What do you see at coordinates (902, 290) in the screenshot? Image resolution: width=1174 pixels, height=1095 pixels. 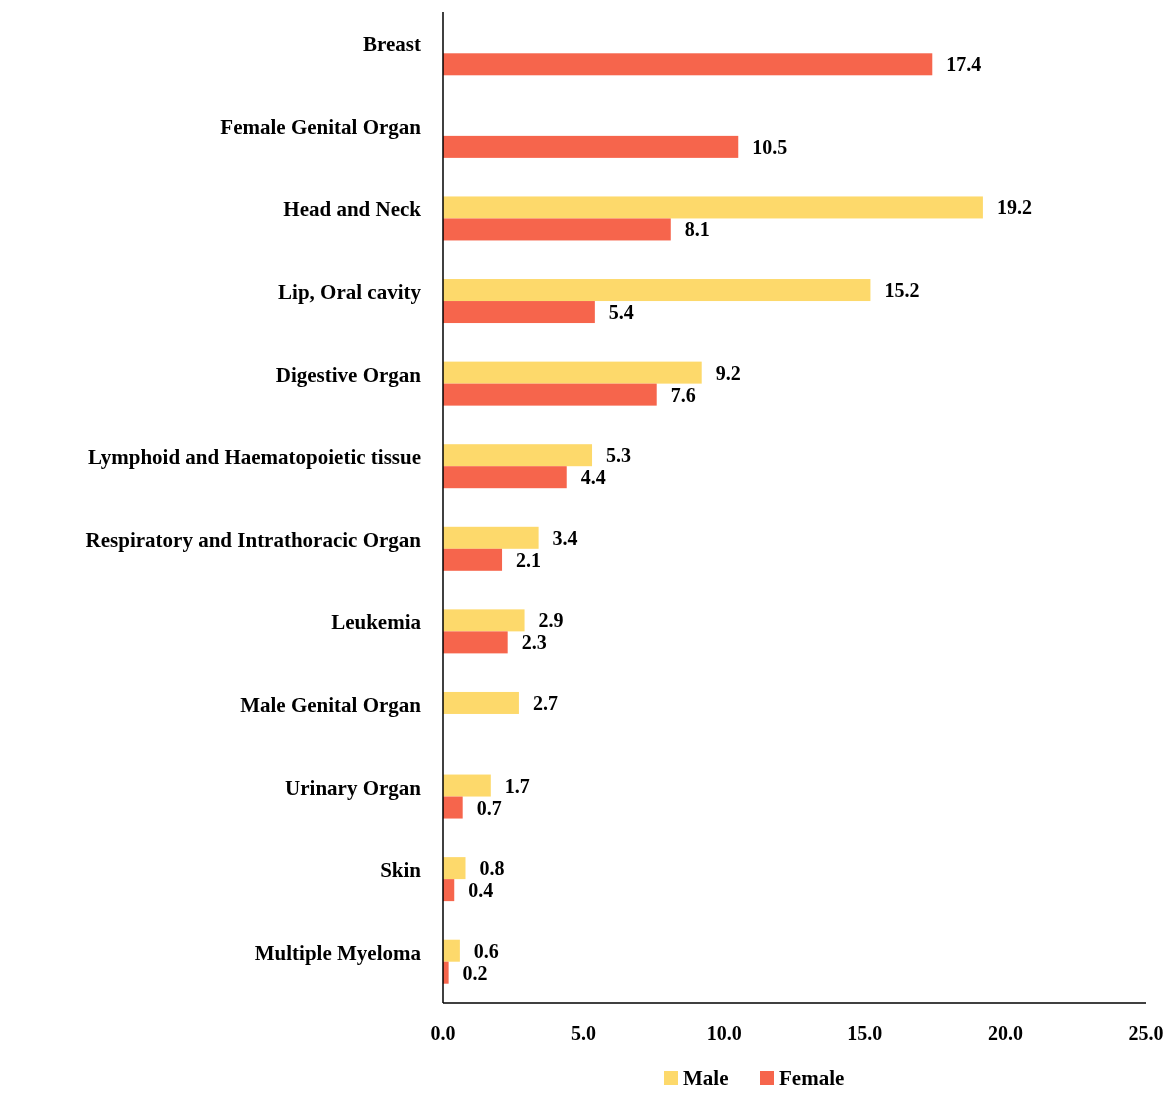 I see `data-label: 15.2` at bounding box center [902, 290].